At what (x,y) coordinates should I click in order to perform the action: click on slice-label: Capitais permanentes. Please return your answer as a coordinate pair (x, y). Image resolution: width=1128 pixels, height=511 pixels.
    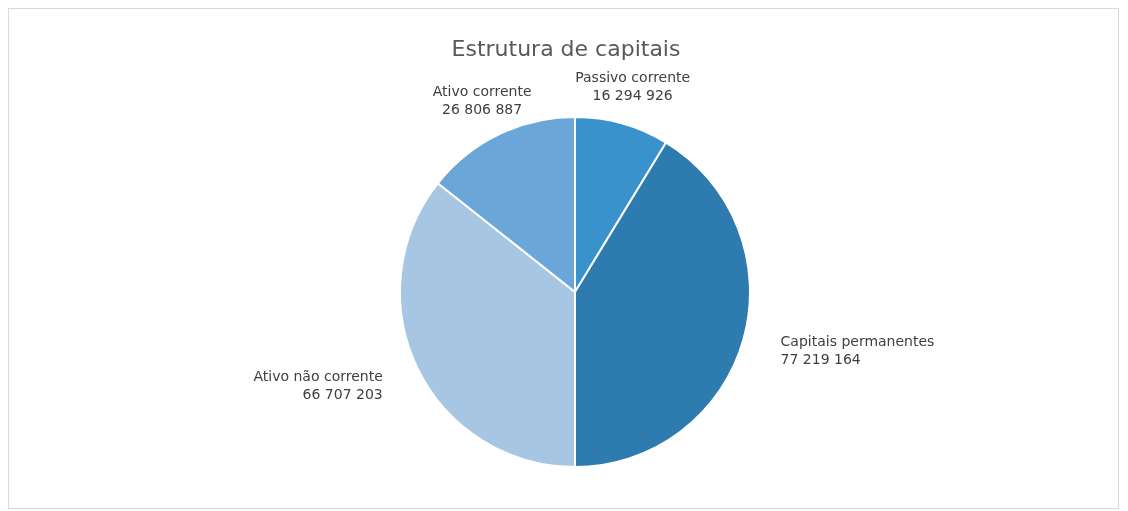
    Looking at the image, I should click on (857, 340).